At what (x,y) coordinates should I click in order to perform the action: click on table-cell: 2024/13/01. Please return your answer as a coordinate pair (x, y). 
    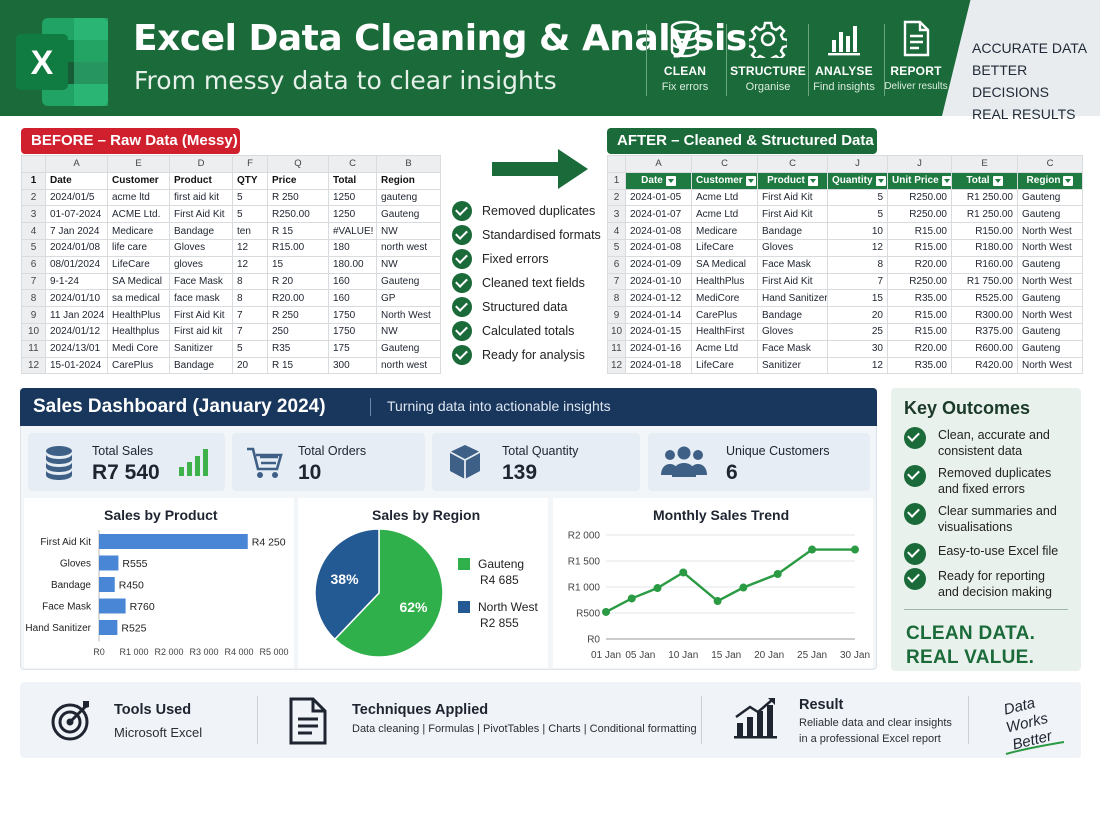
    Looking at the image, I should click on (76, 348).